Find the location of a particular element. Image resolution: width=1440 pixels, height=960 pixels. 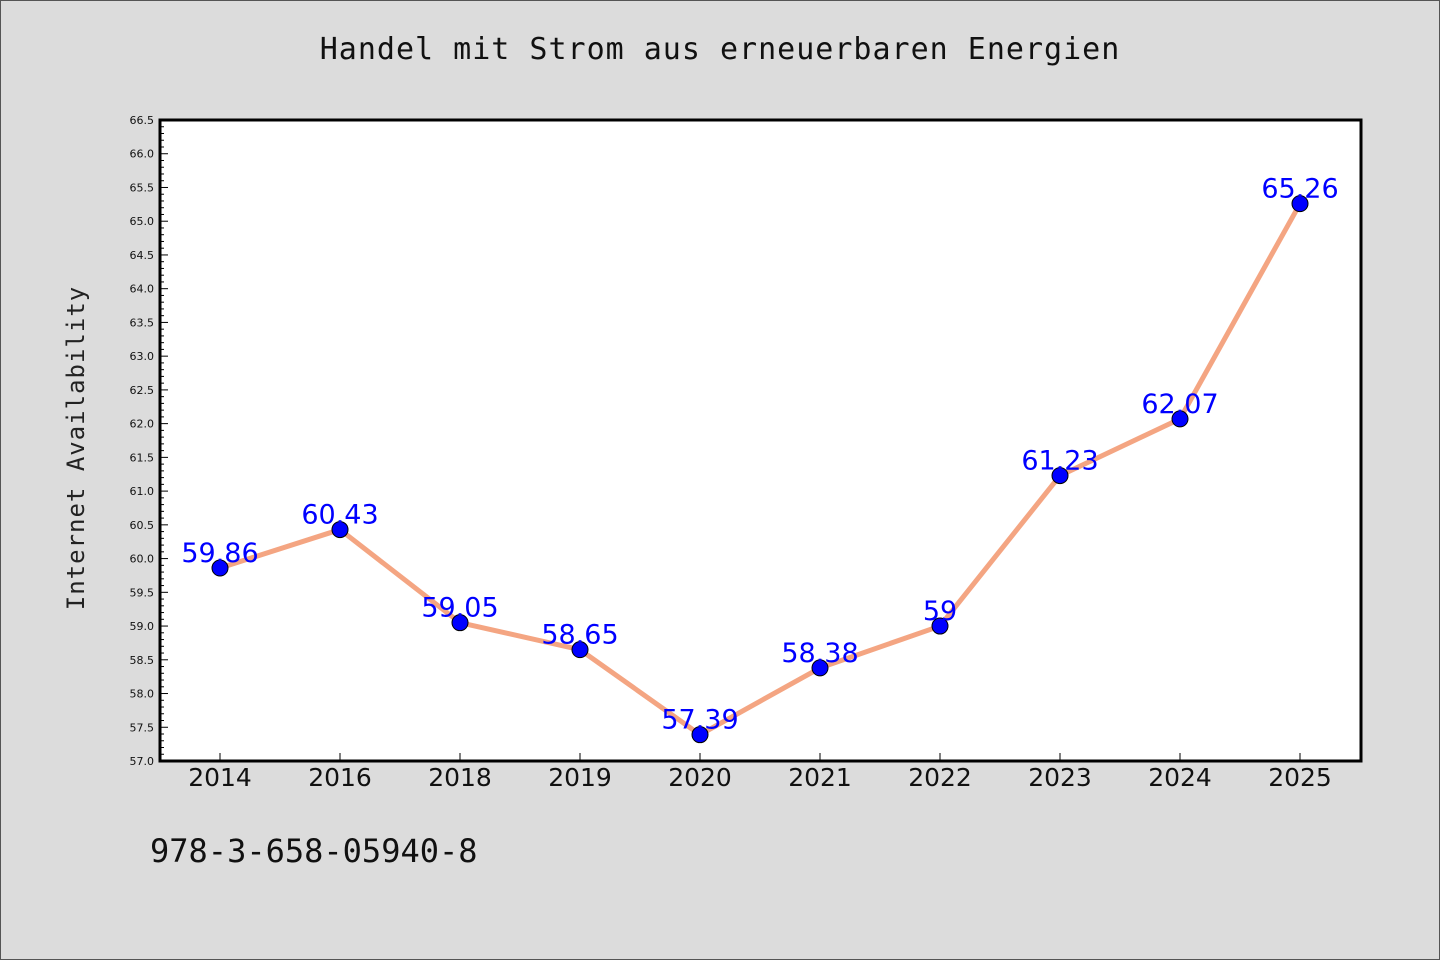

y-tick-label: 63.5 is located at coordinates (142, 322).